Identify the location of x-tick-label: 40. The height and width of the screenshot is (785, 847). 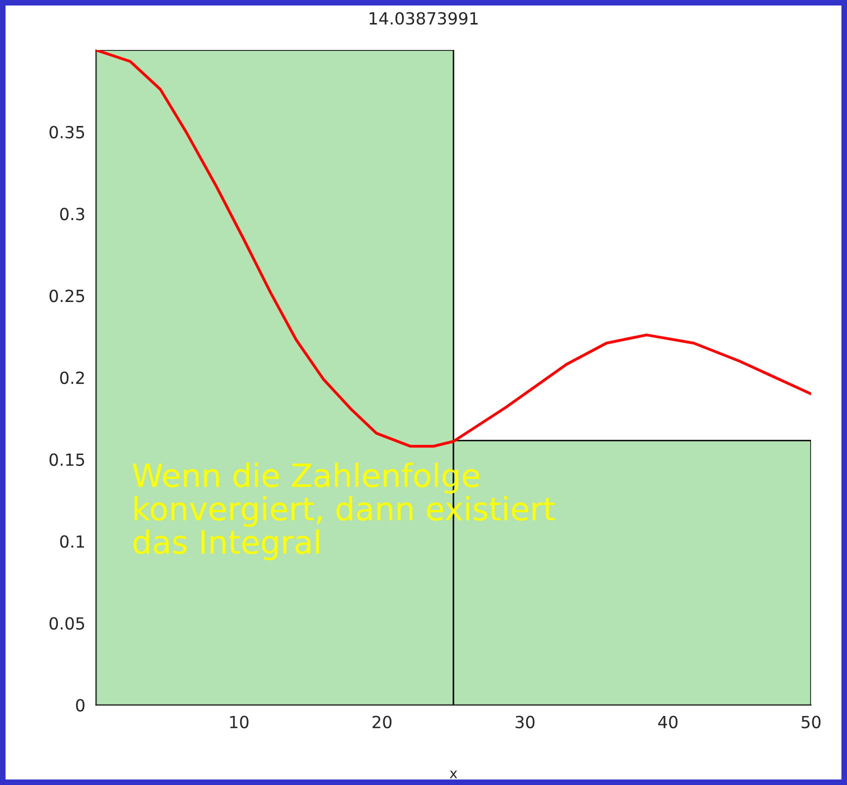
(668, 722).